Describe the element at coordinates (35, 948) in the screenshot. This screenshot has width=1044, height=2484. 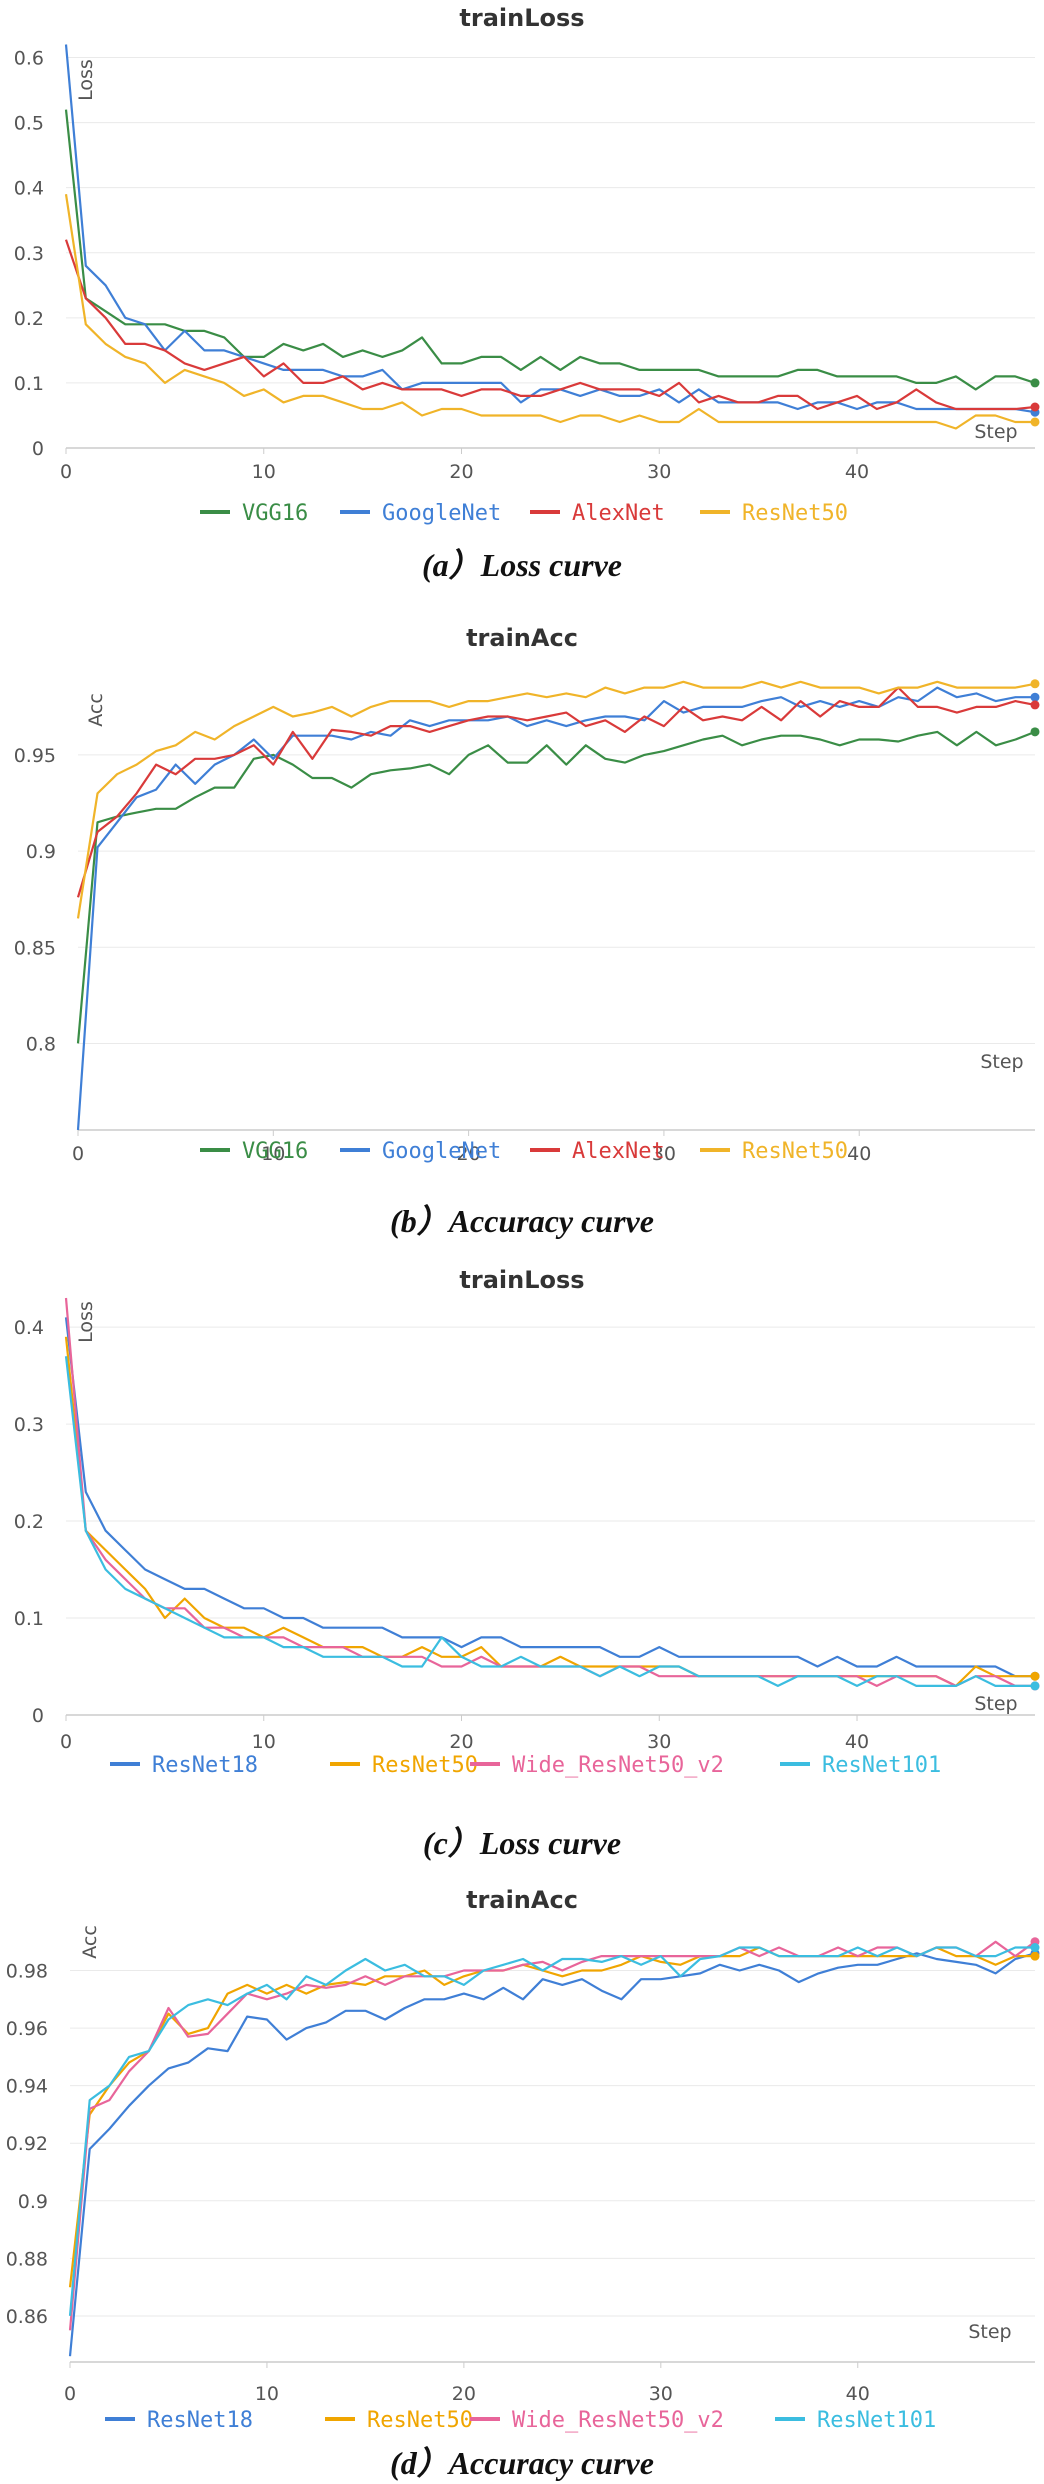
I see `y-tick-label: 0.85` at that location.